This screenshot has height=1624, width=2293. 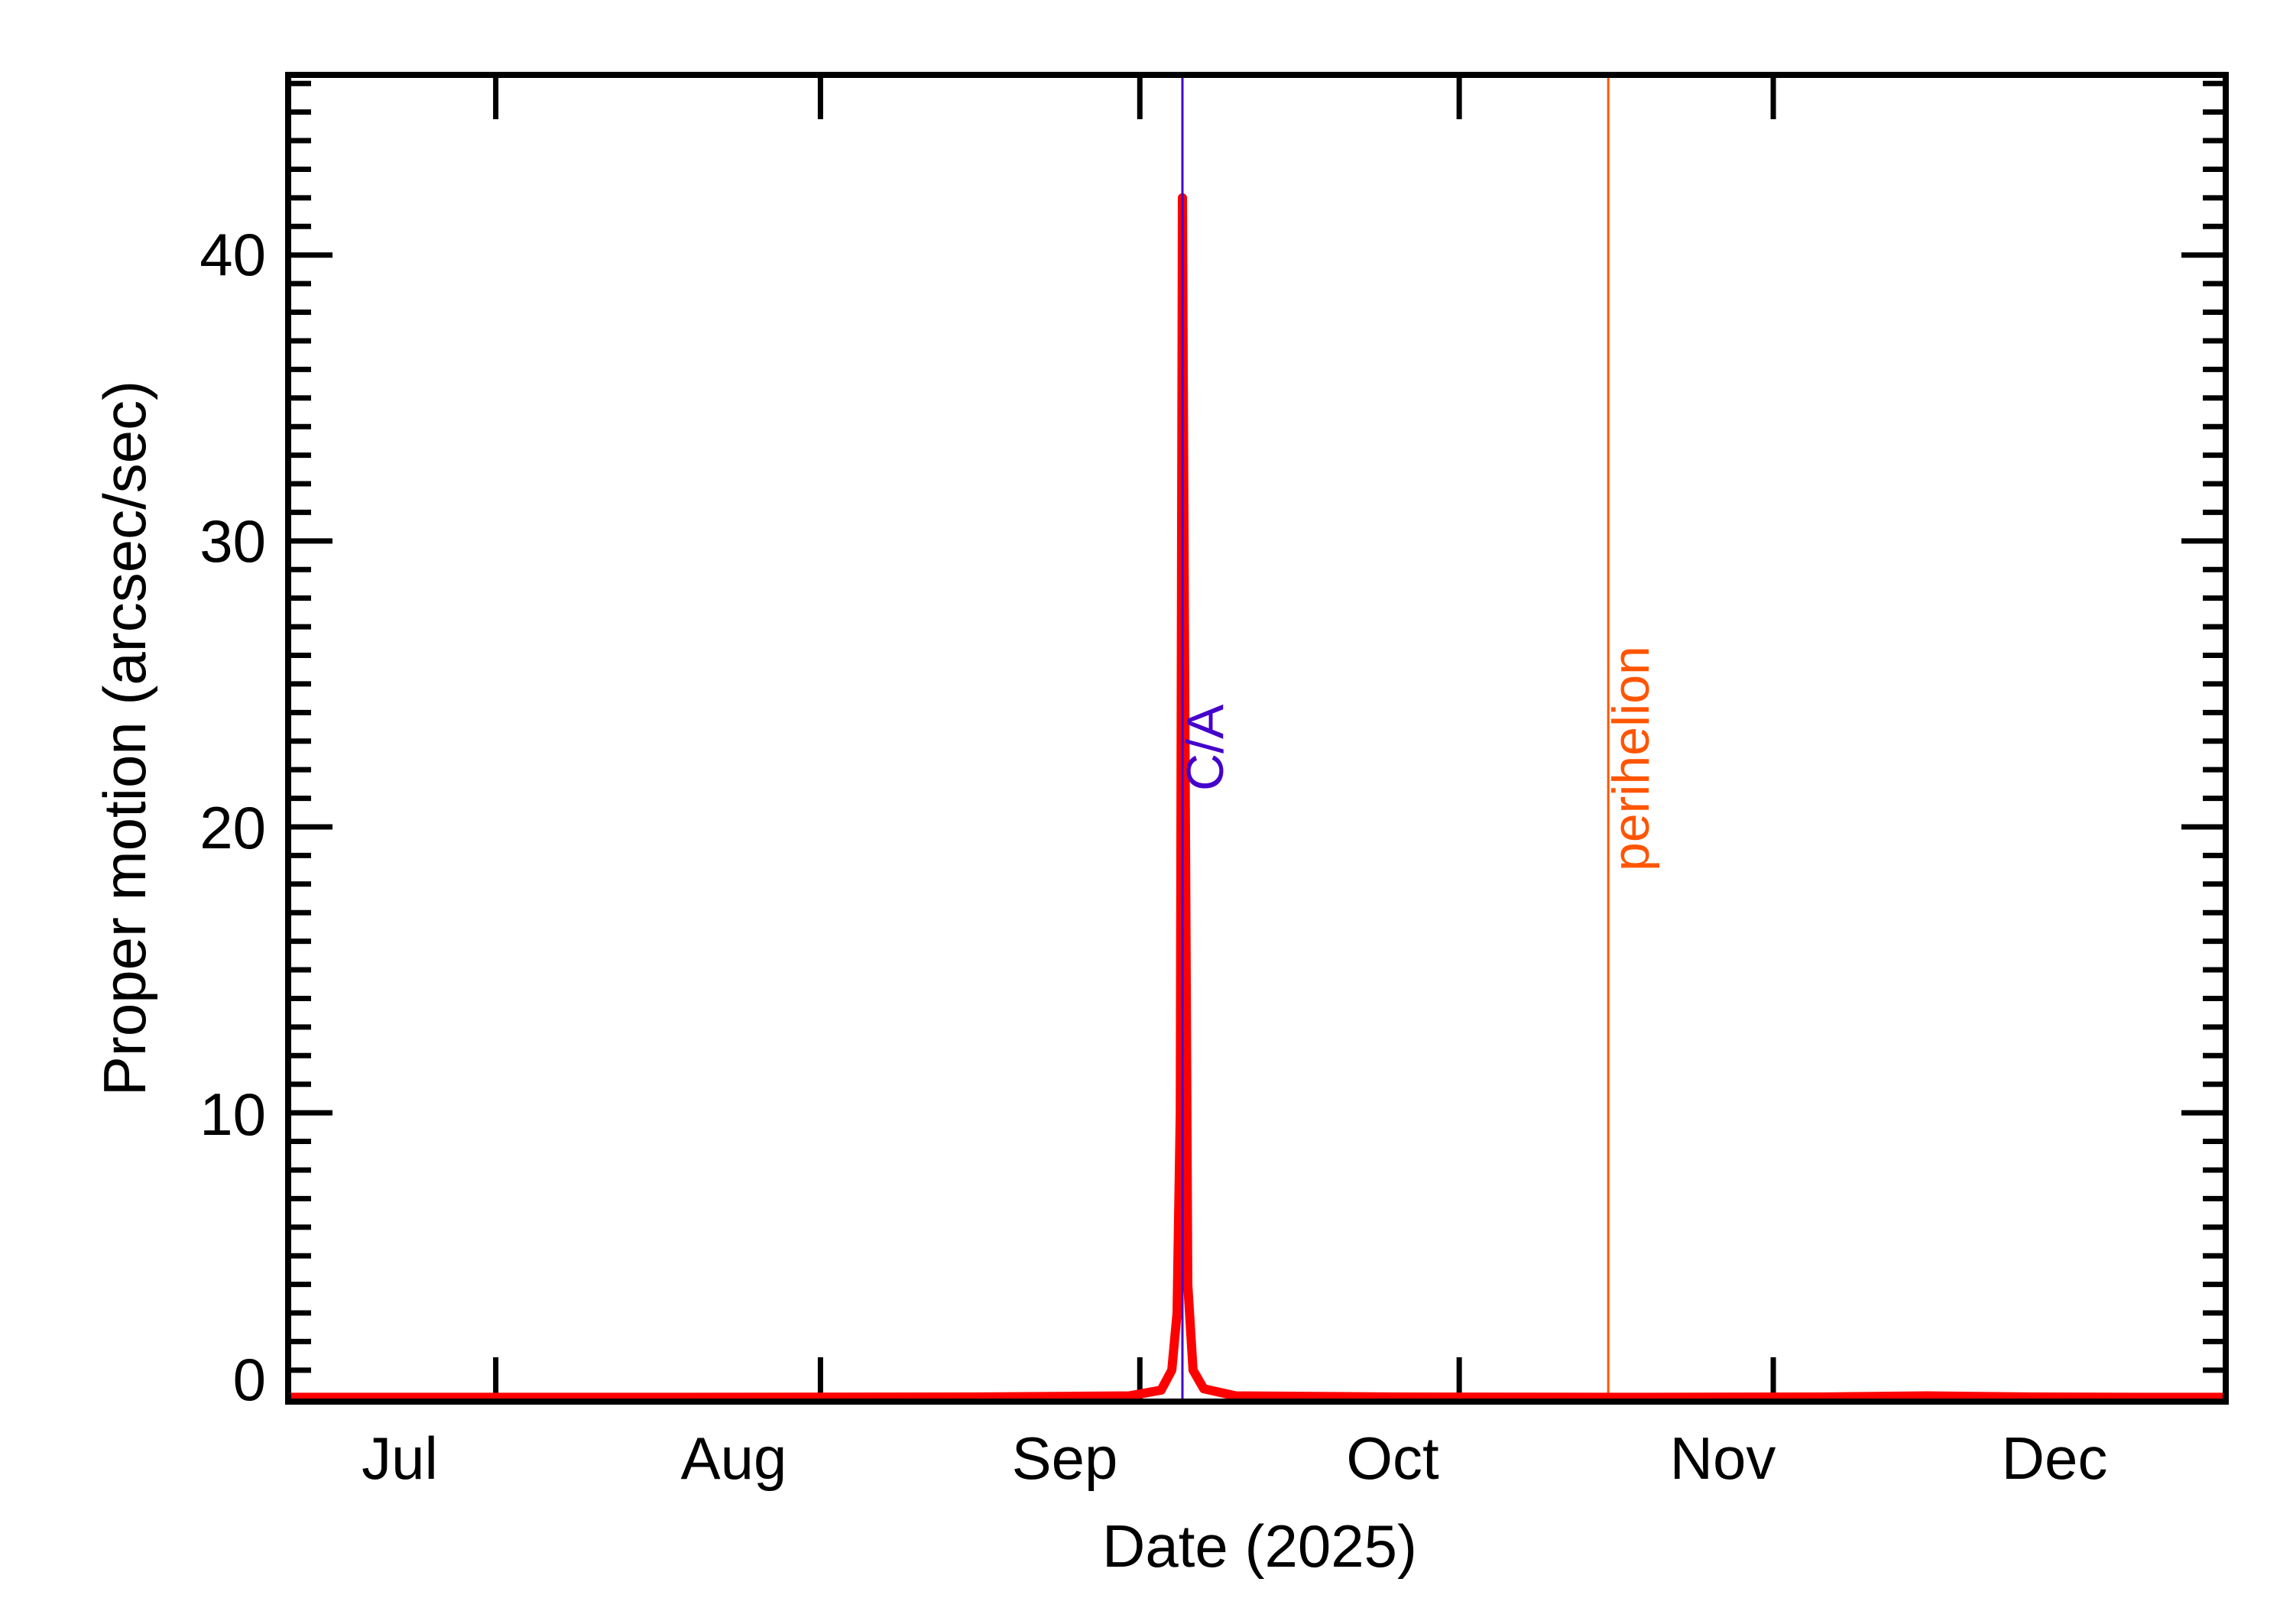 What do you see at coordinates (1260, 1546) in the screenshot?
I see `x-axis-title: Date (2025)` at bounding box center [1260, 1546].